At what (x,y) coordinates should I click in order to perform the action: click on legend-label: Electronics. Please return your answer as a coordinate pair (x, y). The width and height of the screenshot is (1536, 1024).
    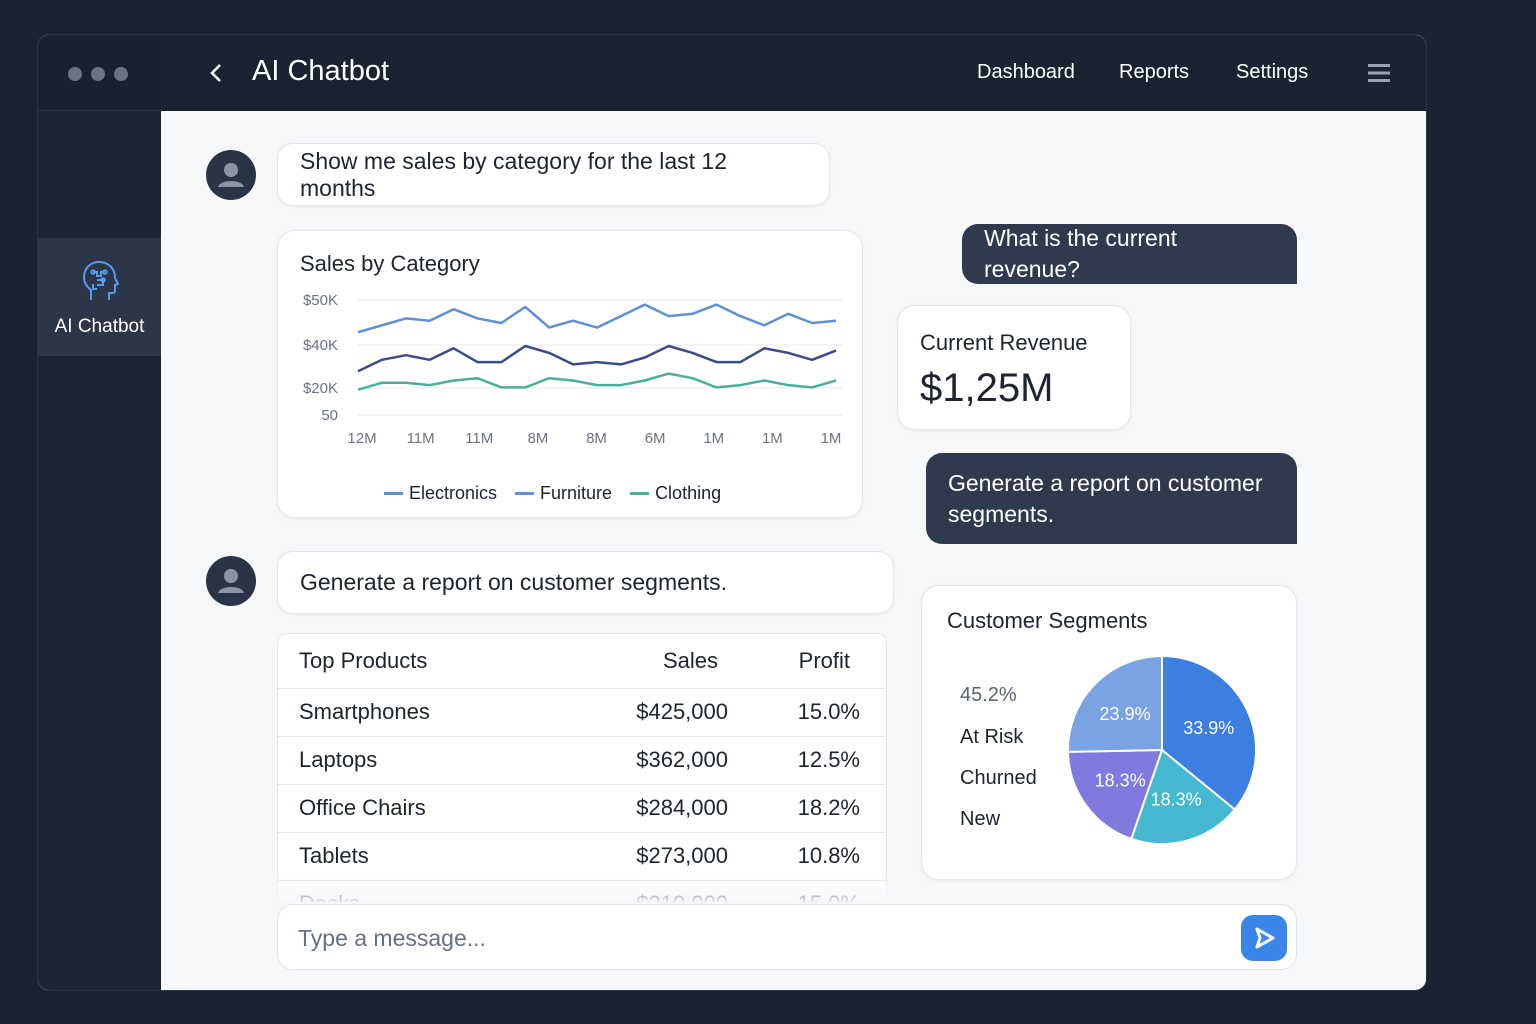
    Looking at the image, I should click on (453, 493).